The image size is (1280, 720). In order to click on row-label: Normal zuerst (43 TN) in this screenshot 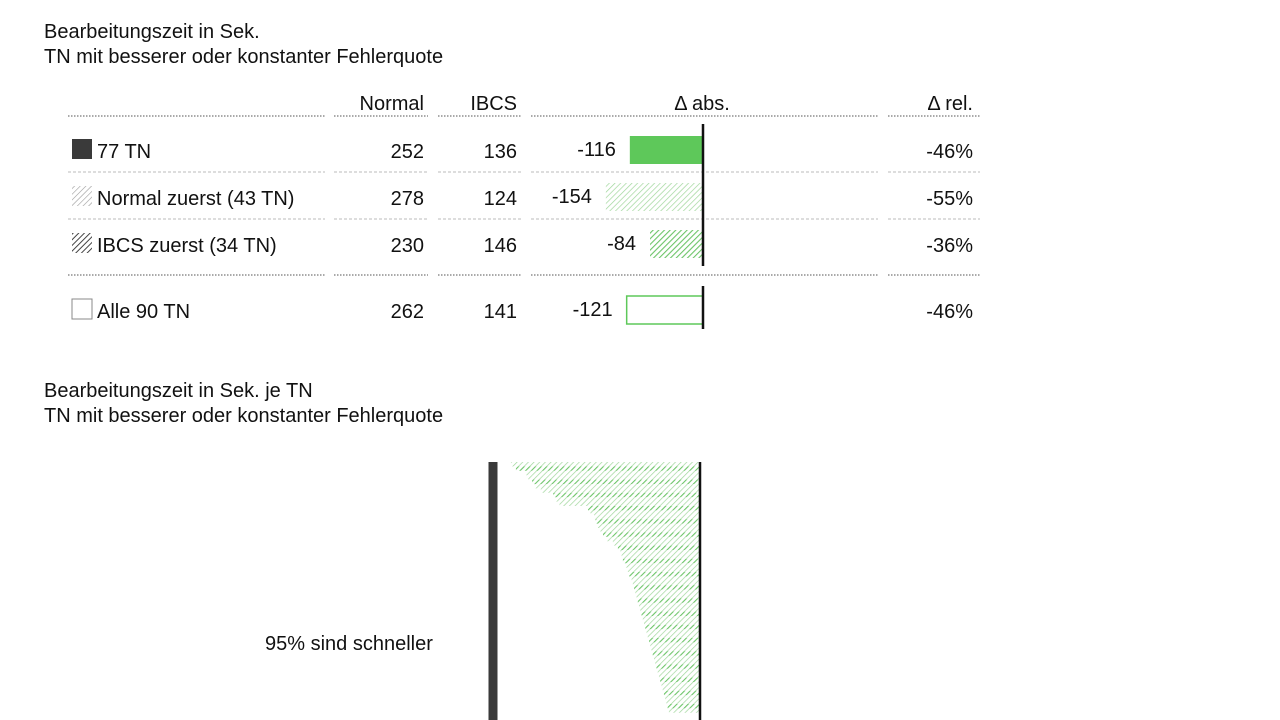, I will do `click(195, 199)`.